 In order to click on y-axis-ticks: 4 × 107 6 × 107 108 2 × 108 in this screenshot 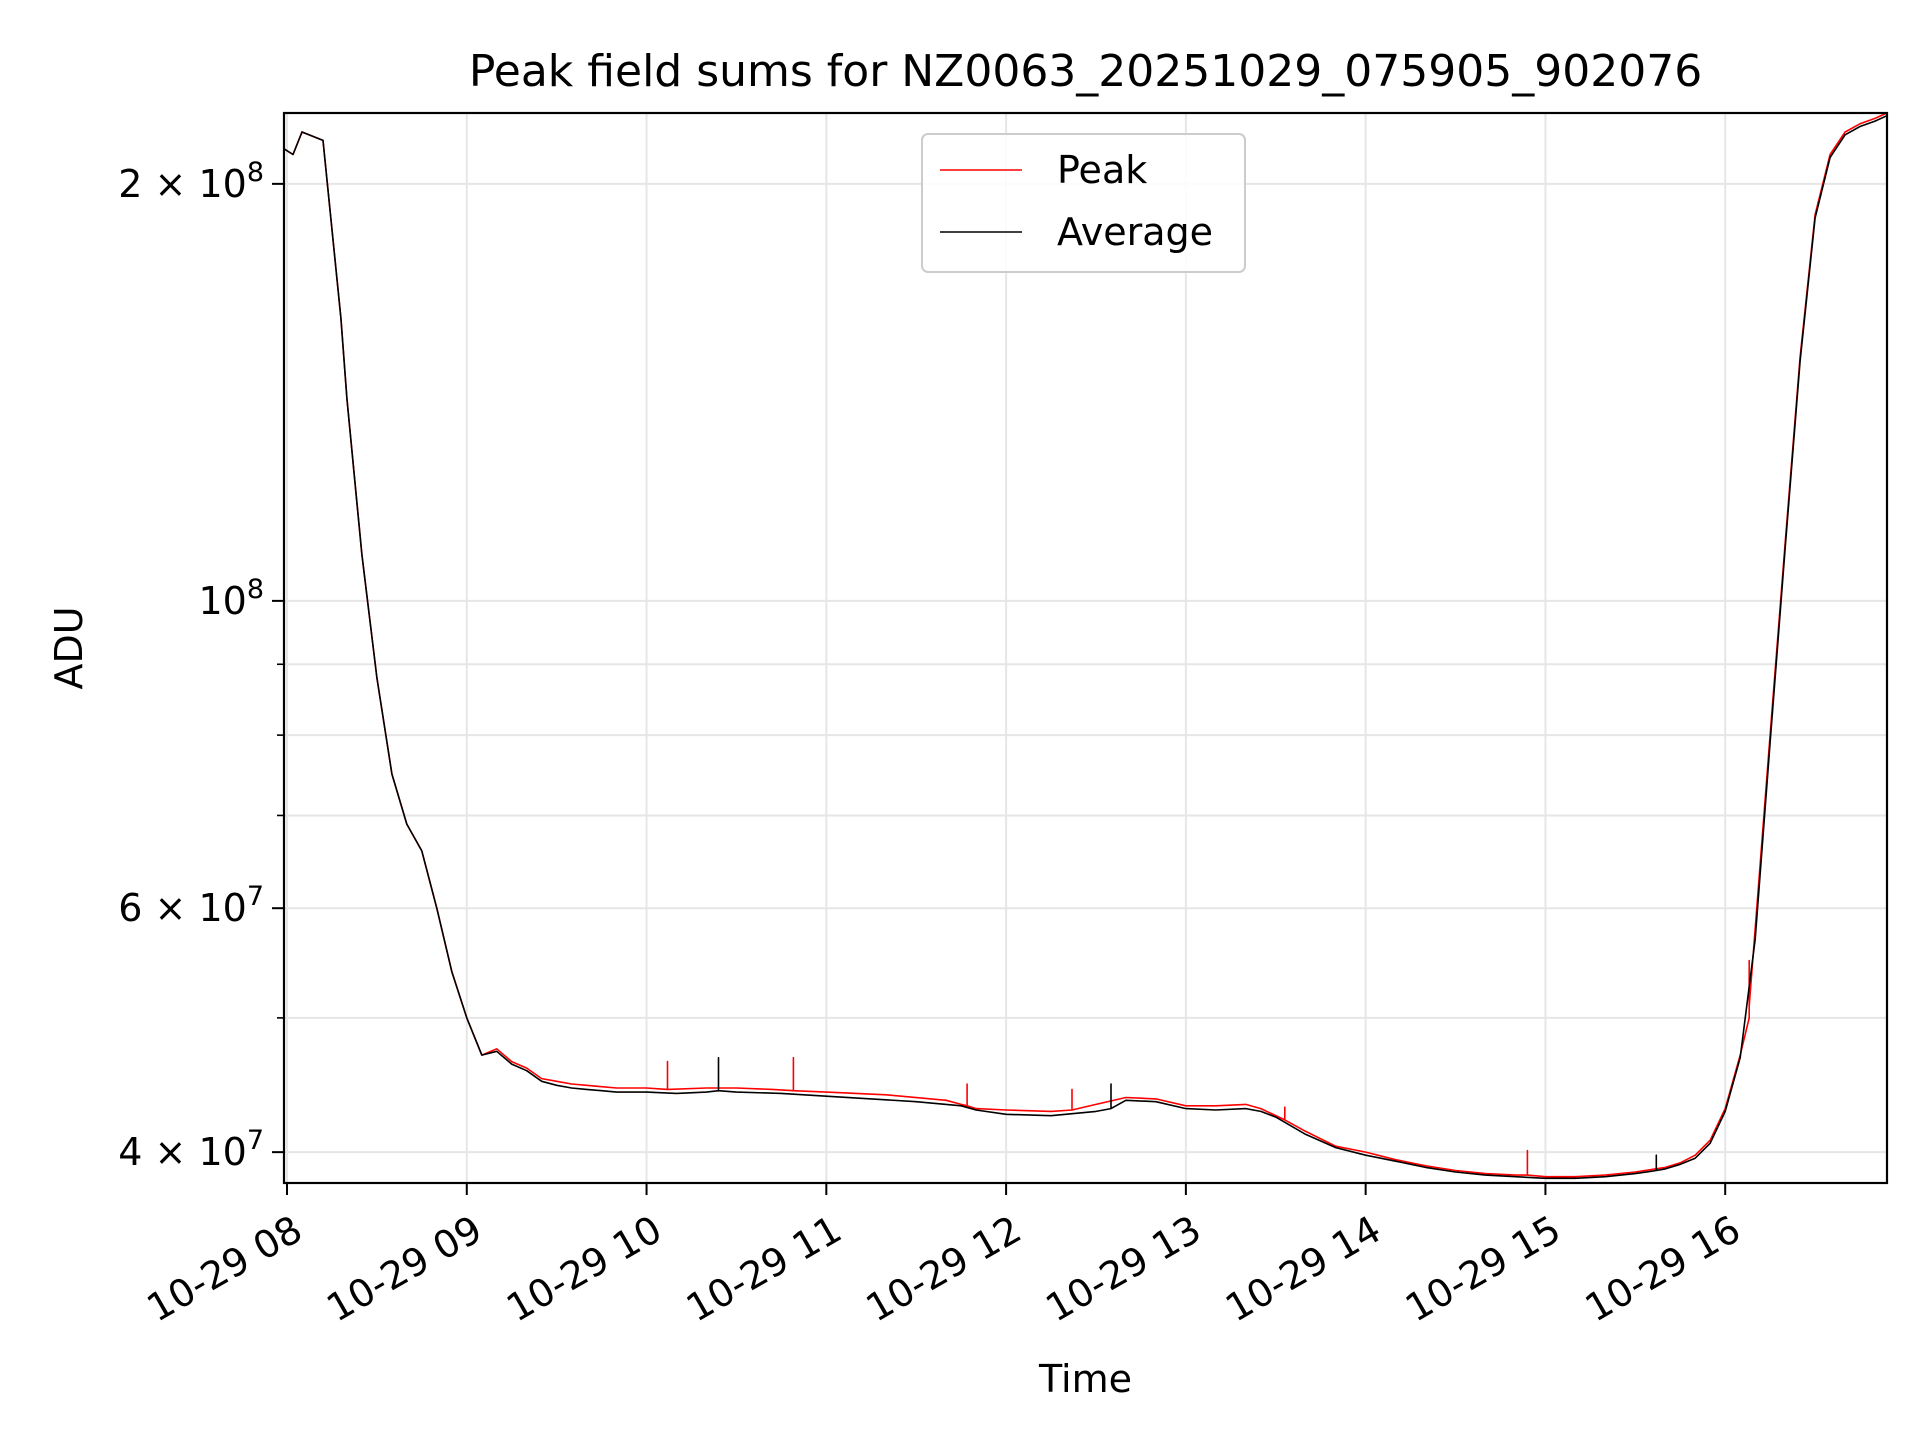, I will do `click(201, 665)`.